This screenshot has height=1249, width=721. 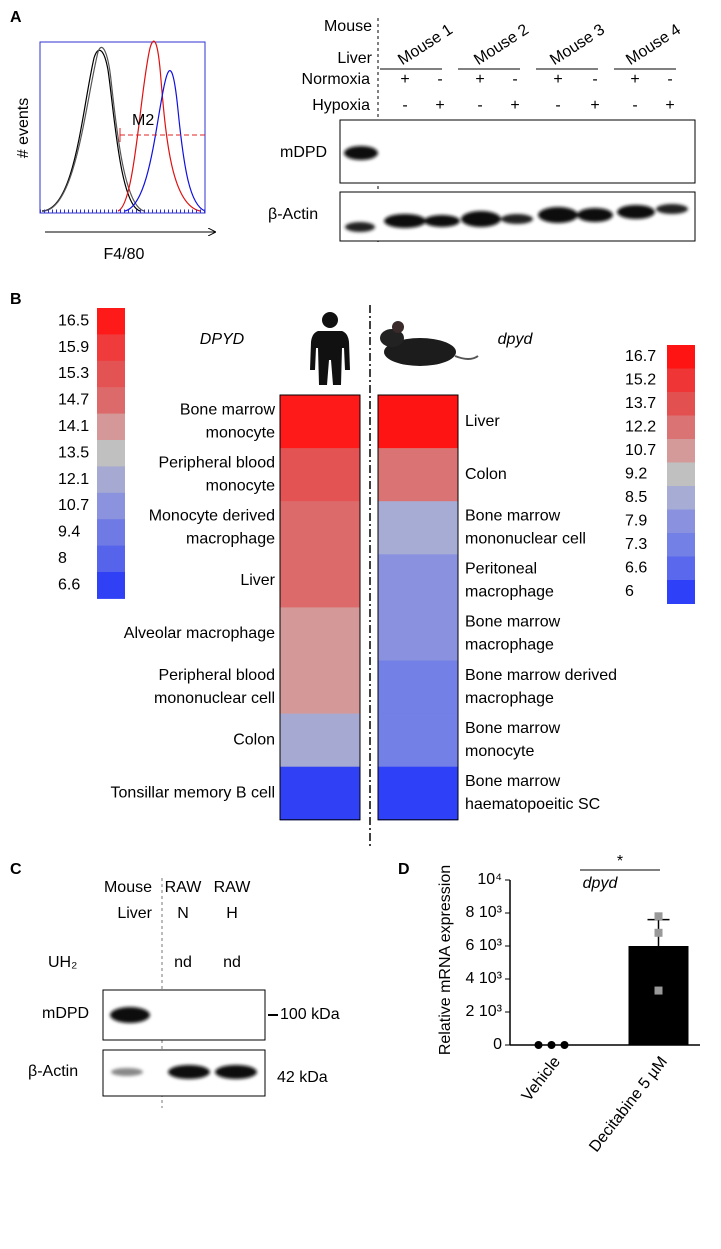 What do you see at coordinates (577, 45) in the screenshot?
I see `mouse-label: Mouse 3` at bounding box center [577, 45].